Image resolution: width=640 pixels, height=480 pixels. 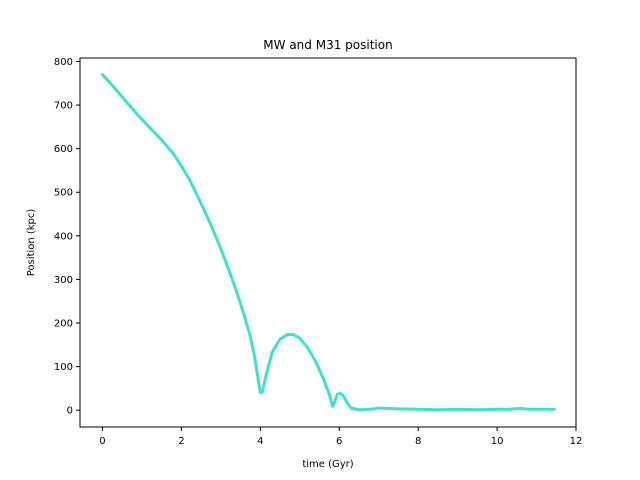 I want to click on y-tick-label: 700, so click(x=63, y=106).